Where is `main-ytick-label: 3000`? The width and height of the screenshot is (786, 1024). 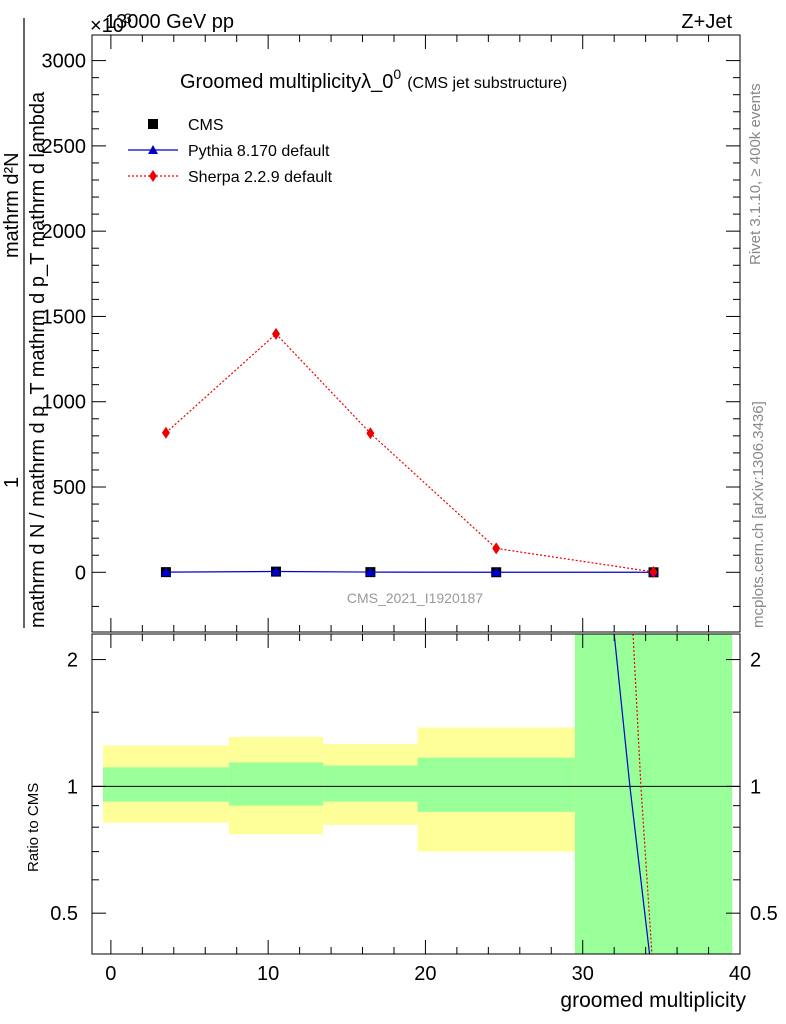 main-ytick-label: 3000 is located at coordinates (64, 62).